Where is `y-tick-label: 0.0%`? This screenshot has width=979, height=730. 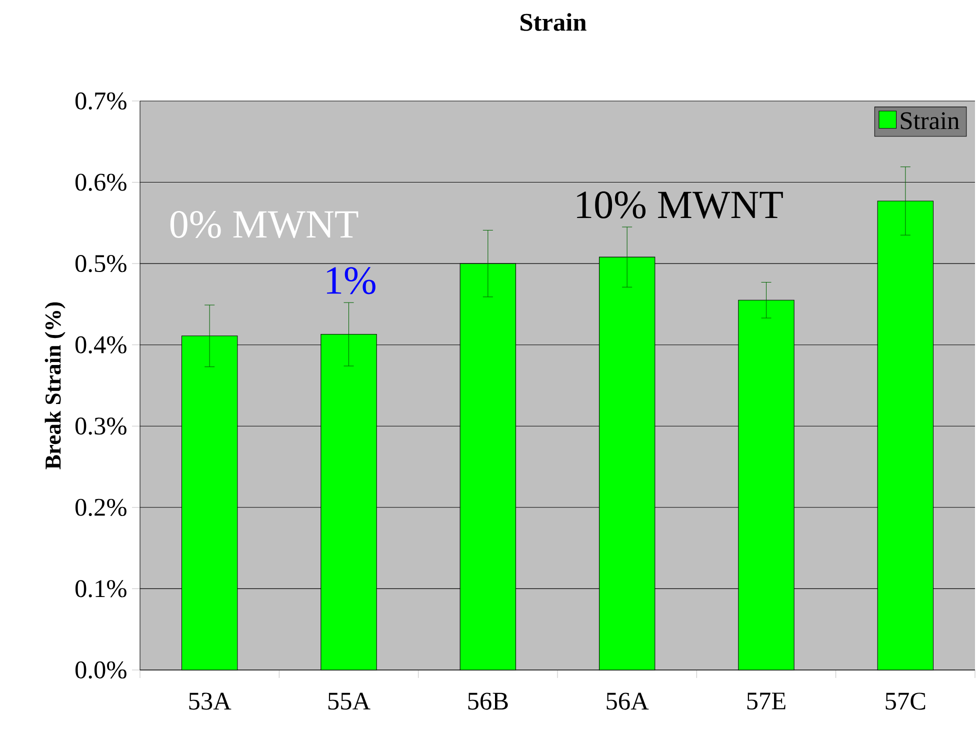
y-tick-label: 0.0% is located at coordinates (100, 670).